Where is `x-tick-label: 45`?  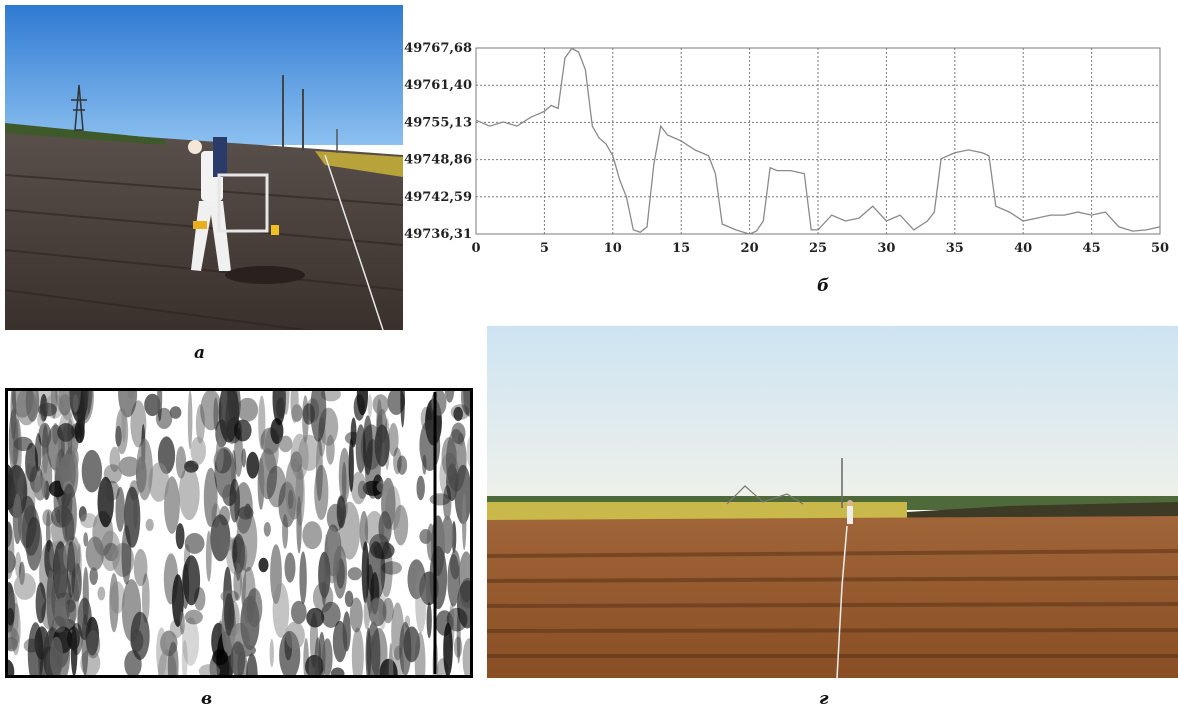
x-tick-label: 45 is located at coordinates (1092, 248).